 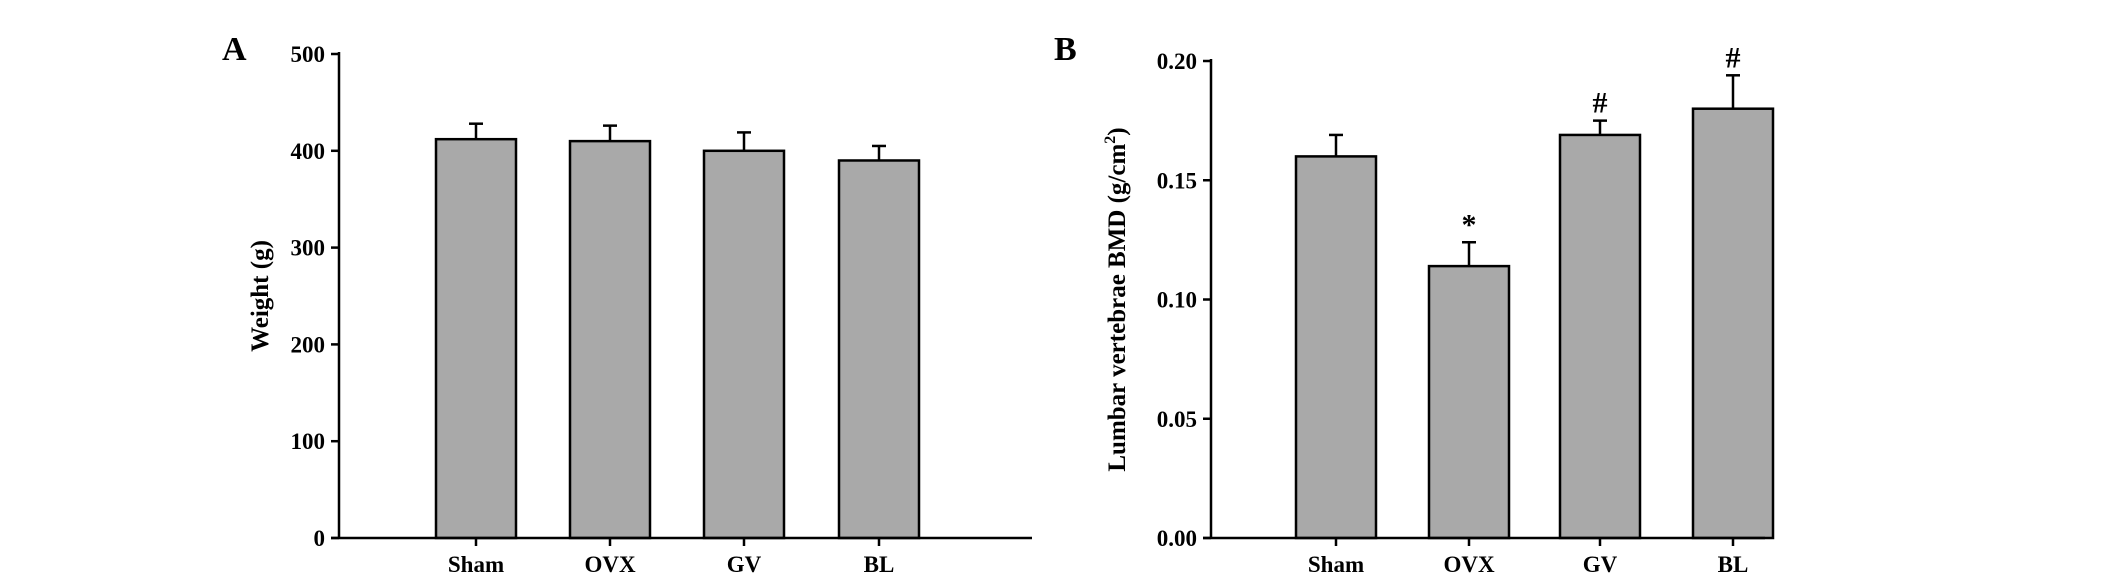 I want to click on y-axis-label: Lumbar vertebrae BMD (g/cm2), so click(x=1116, y=299).